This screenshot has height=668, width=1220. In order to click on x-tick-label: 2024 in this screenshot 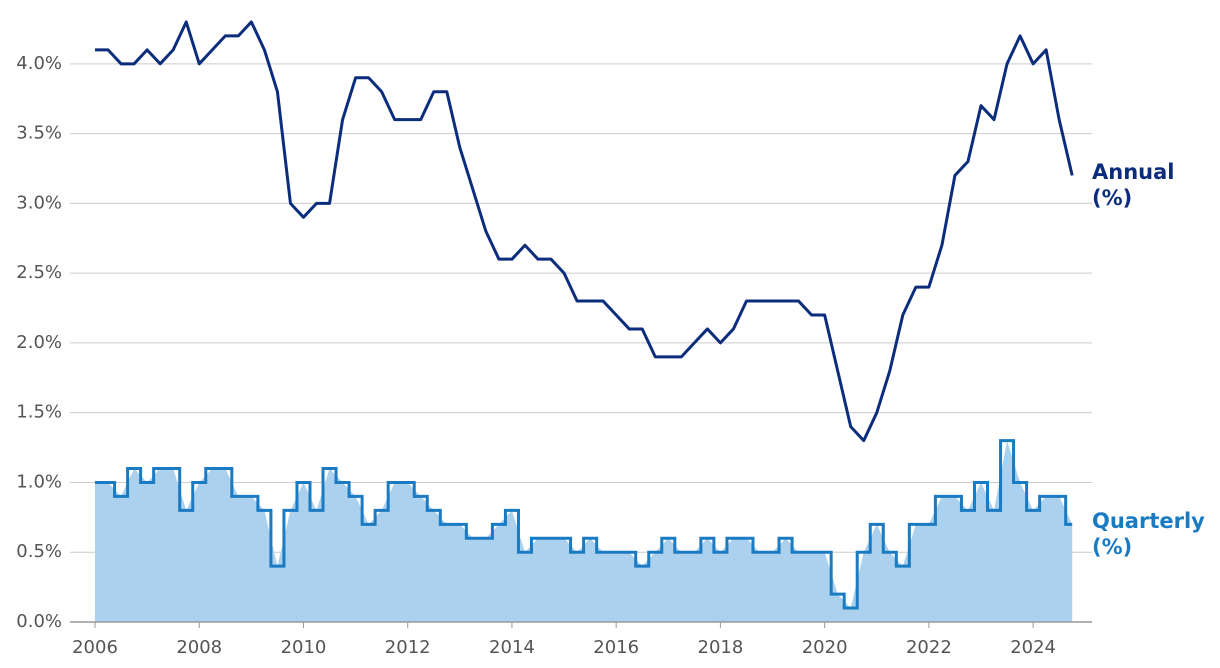, I will do `click(1033, 647)`.